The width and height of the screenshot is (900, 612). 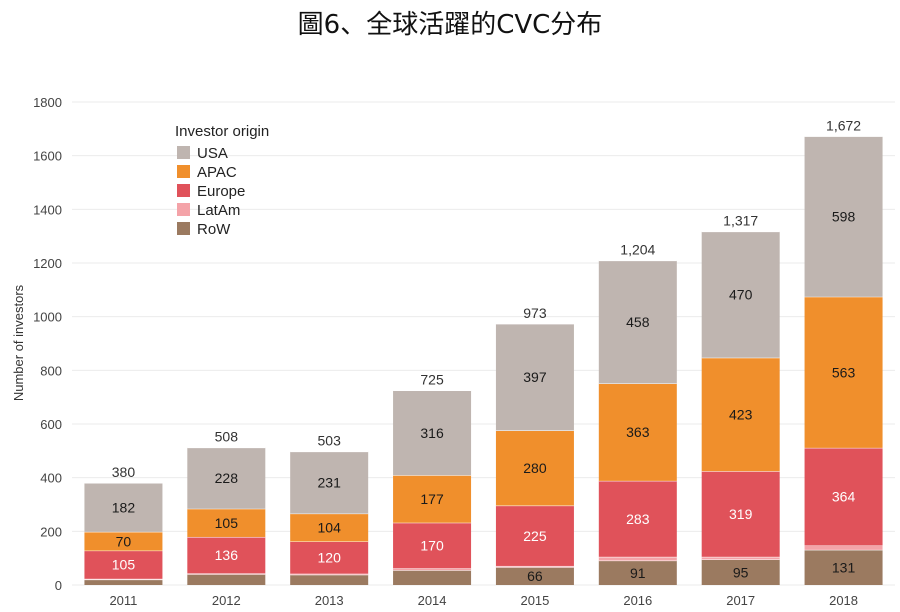 What do you see at coordinates (51, 478) in the screenshot?
I see `y-tick-label: 400` at bounding box center [51, 478].